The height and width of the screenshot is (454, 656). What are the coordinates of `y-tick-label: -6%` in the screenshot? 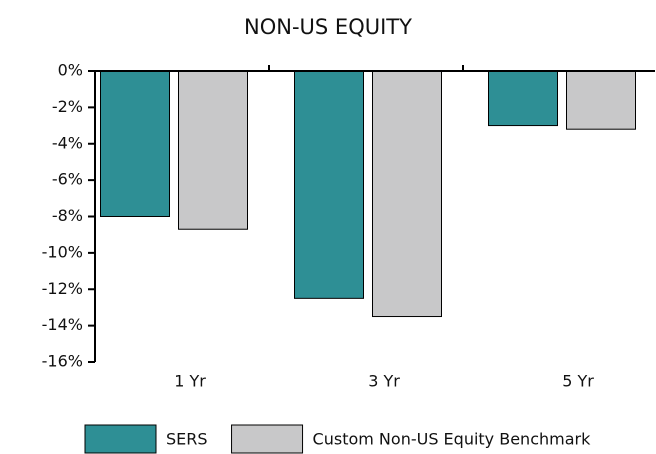 It's located at (67, 179).